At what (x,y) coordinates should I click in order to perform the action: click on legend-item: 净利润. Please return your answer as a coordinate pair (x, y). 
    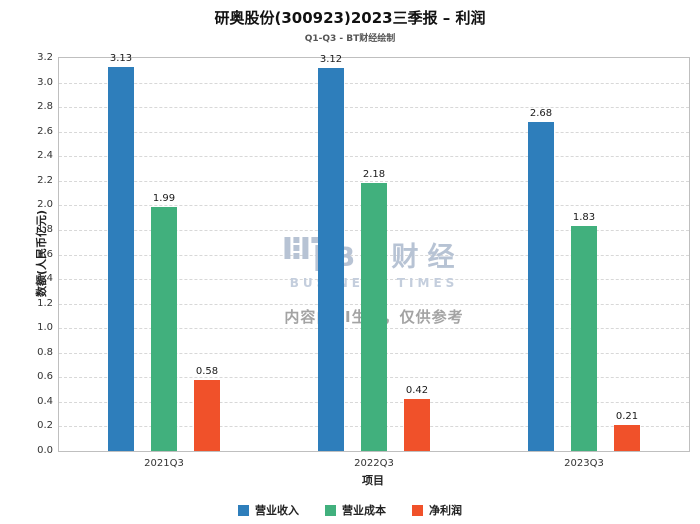
    Looking at the image, I should click on (437, 510).